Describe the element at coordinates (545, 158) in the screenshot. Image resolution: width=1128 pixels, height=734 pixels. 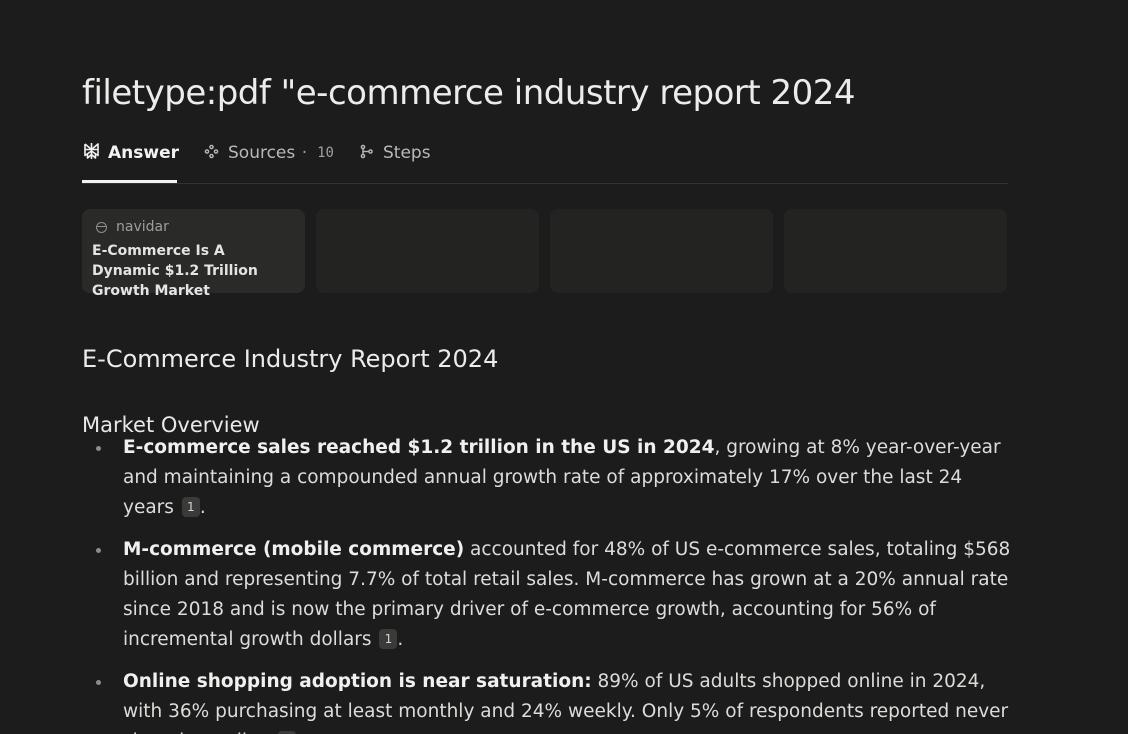
I see `result-tabs: Answer Sources · 10` at that location.